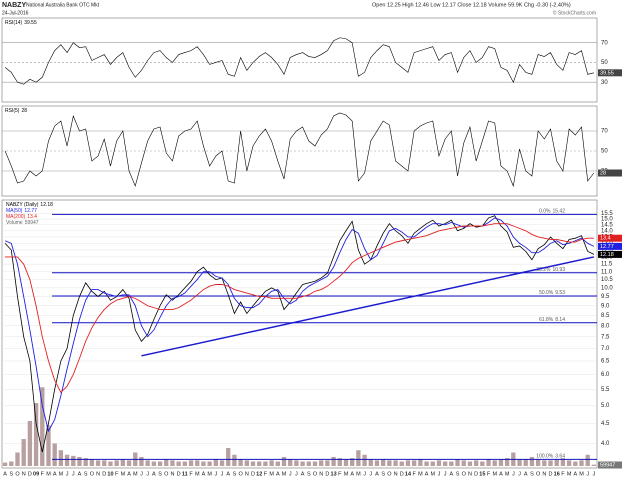  Describe the element at coordinates (607, 231) in the screenshot. I see `y-tick-label: 14.0` at that location.